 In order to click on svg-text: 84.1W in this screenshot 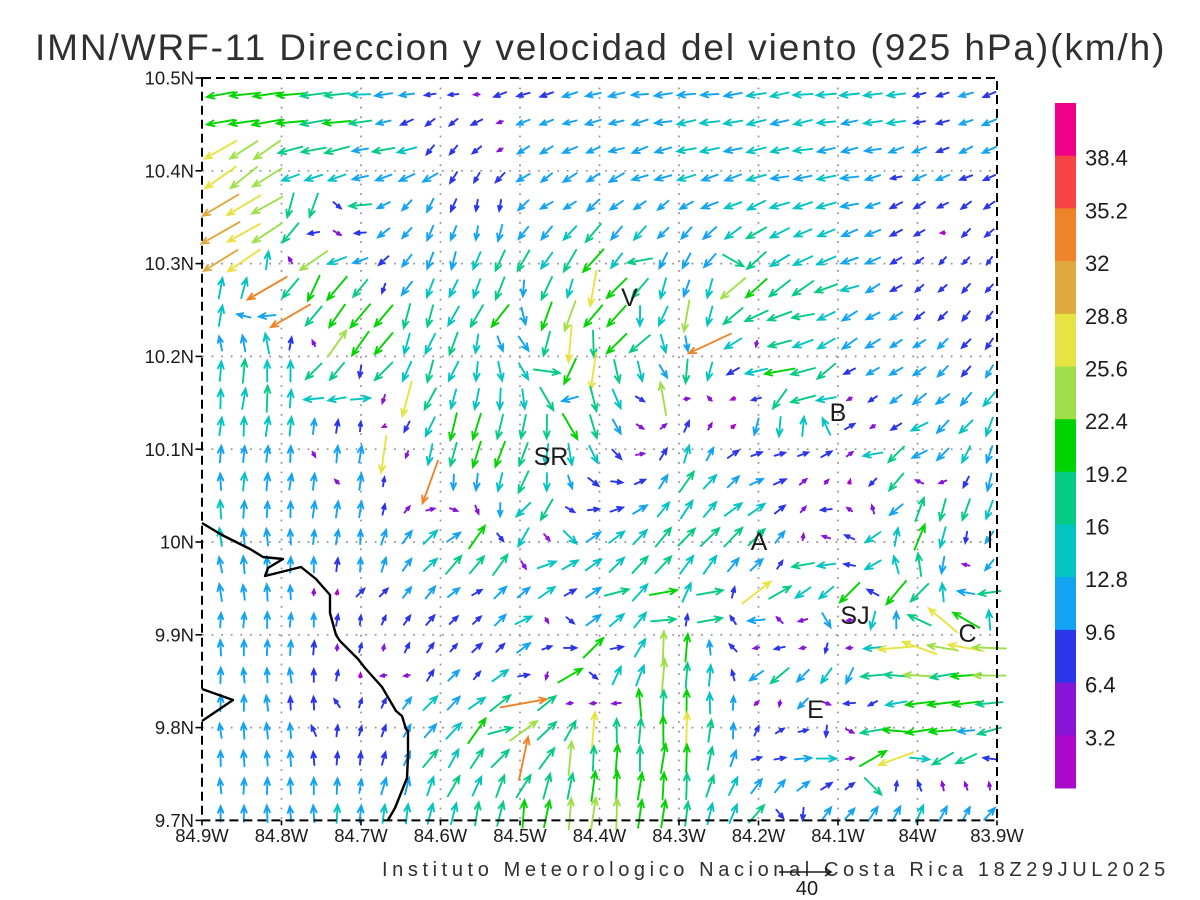, I will do `click(838, 835)`.